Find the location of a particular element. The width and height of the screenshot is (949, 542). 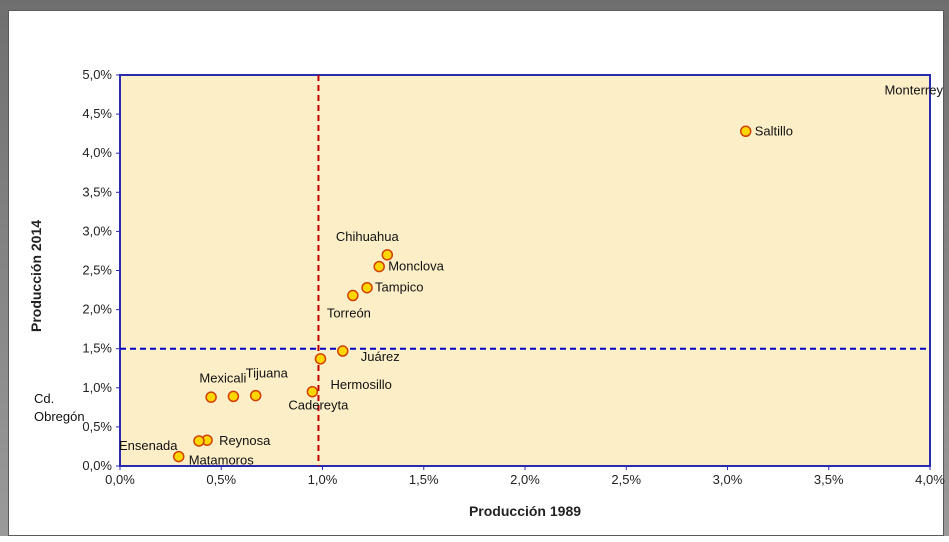

x-tick-label: 0,5% is located at coordinates (221, 479).